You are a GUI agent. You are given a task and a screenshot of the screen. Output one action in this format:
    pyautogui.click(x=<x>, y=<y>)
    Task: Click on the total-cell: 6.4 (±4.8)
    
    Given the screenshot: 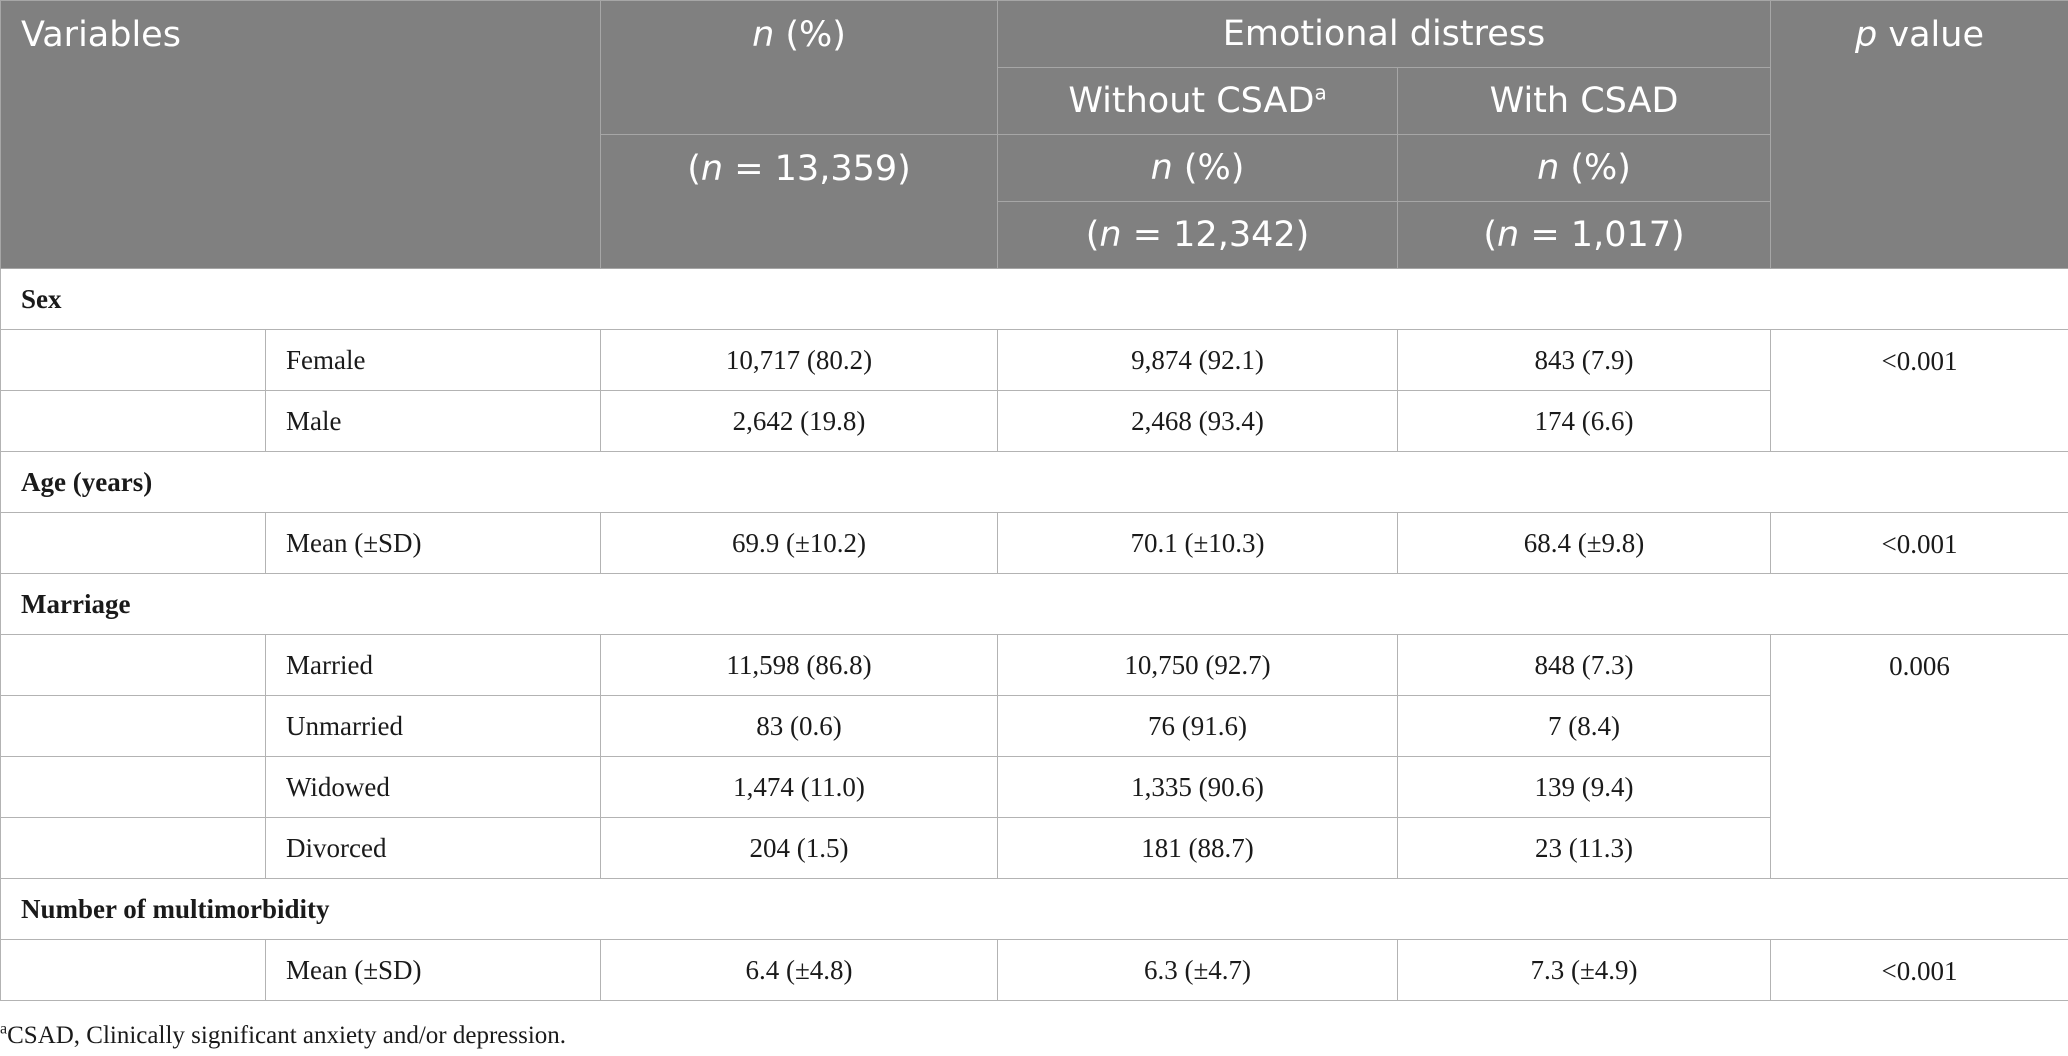 What is the action you would take?
    pyautogui.click(x=799, y=970)
    